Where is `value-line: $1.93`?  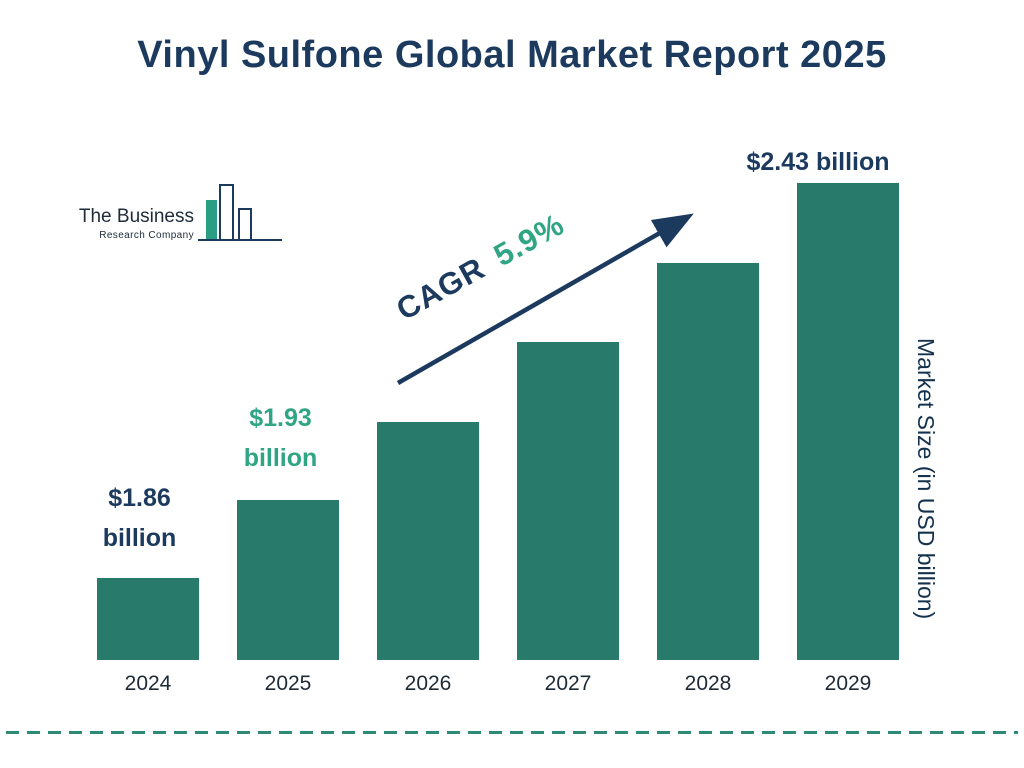
value-line: $1.93 is located at coordinates (280, 418).